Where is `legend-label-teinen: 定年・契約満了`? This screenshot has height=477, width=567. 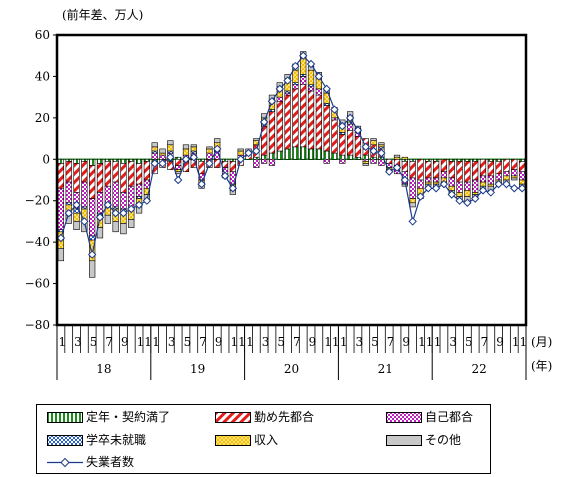 legend-label-teinen: 定年・契約満了 is located at coordinates (128, 417).